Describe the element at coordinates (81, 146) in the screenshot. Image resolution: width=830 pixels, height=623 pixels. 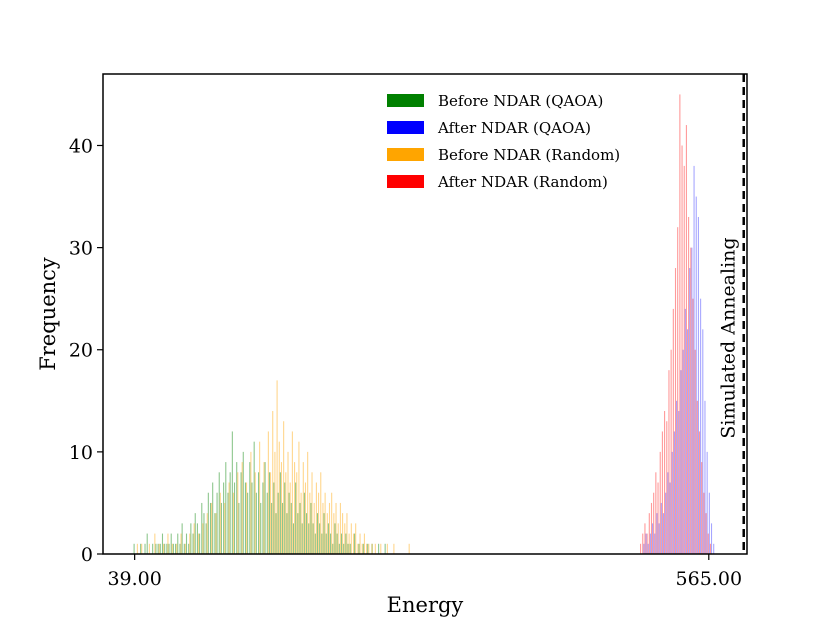
I see `y-tick-label-4: 40` at that location.